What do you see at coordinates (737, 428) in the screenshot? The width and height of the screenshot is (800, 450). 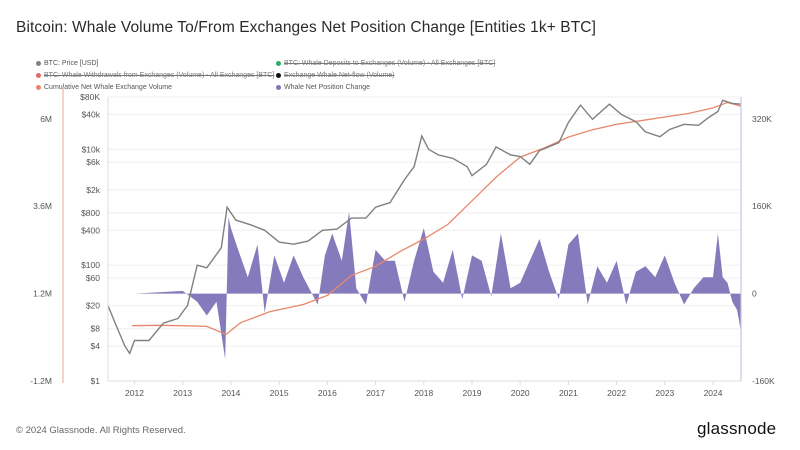 I see `glassnode-logo: glassnode` at bounding box center [737, 428].